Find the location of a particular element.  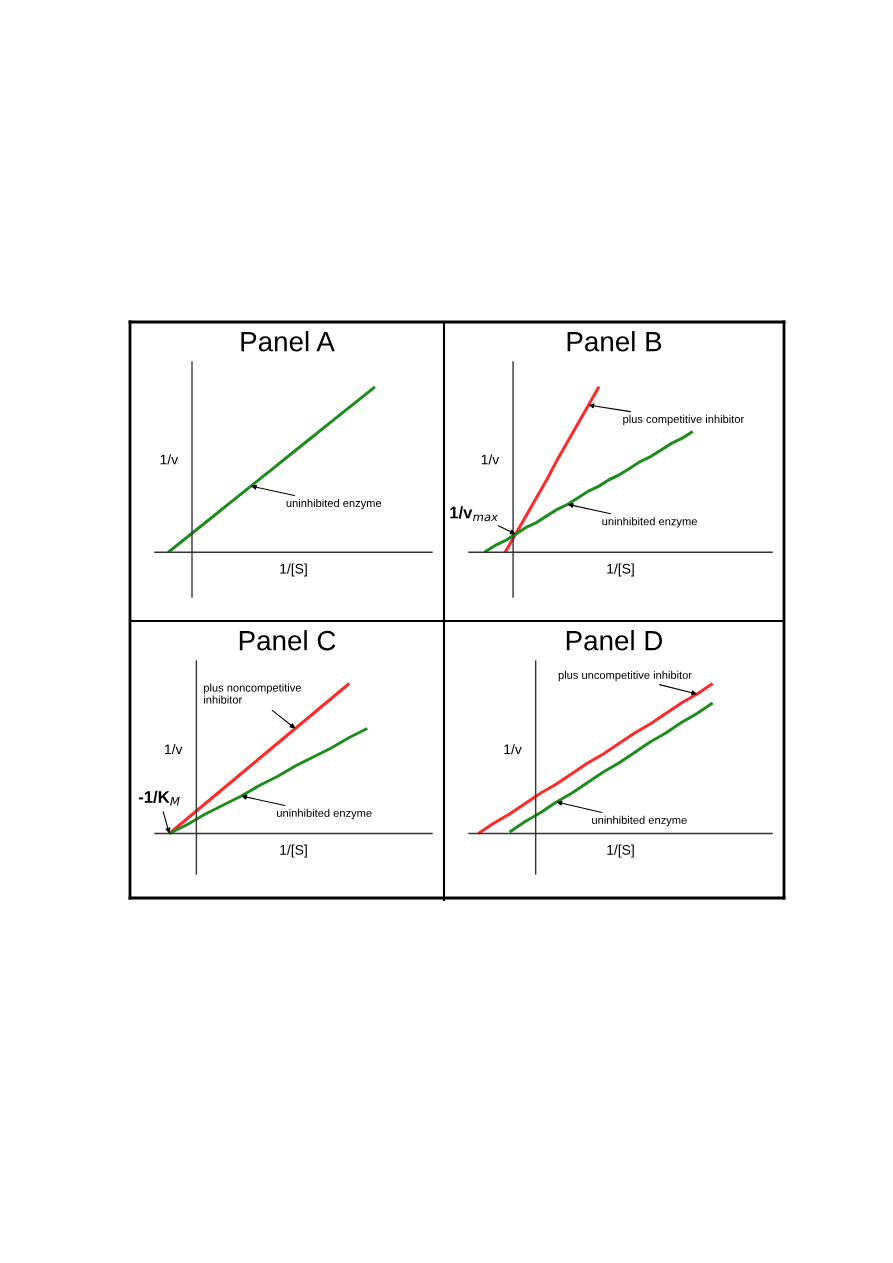

annotation: plus competitive inhibitor is located at coordinates (684, 420).